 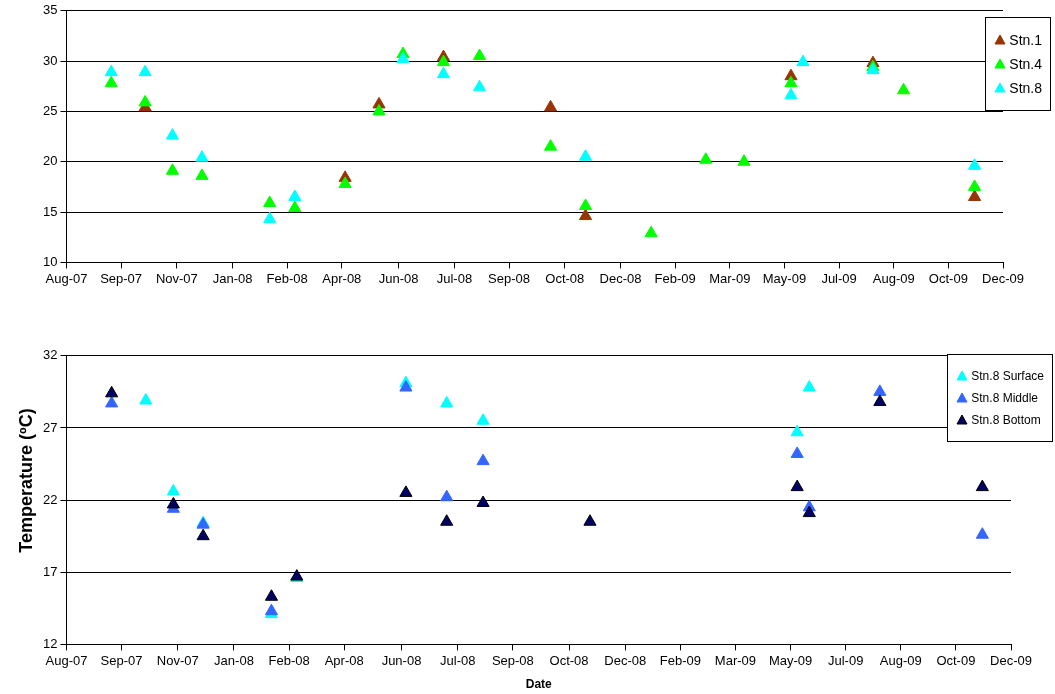 What do you see at coordinates (50, 643) in the screenshot?
I see `y-tick-label: 12` at bounding box center [50, 643].